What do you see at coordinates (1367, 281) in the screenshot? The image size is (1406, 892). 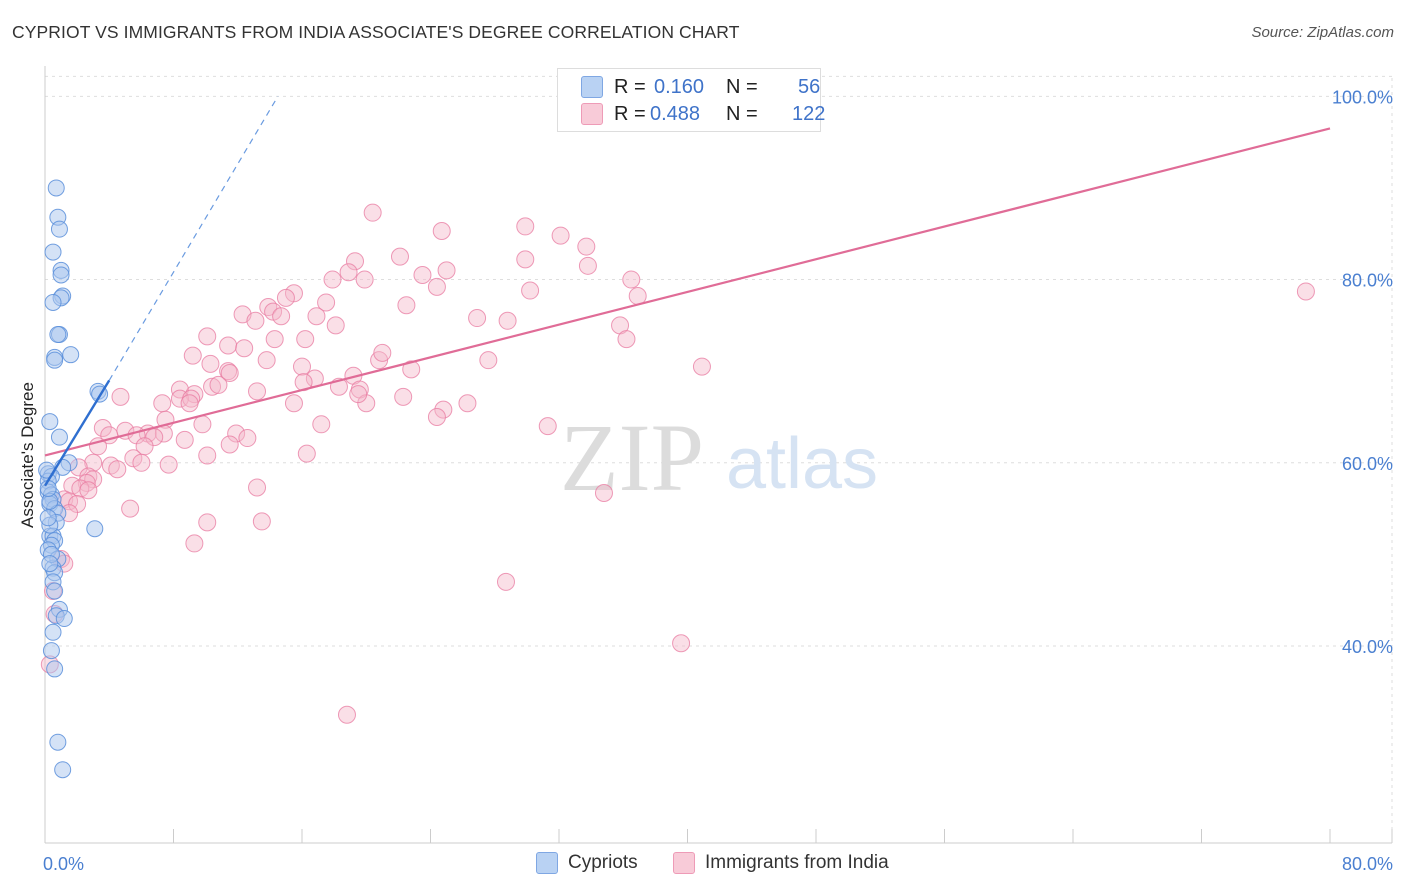 I see `y-tick-label: 80.0%` at bounding box center [1367, 281].